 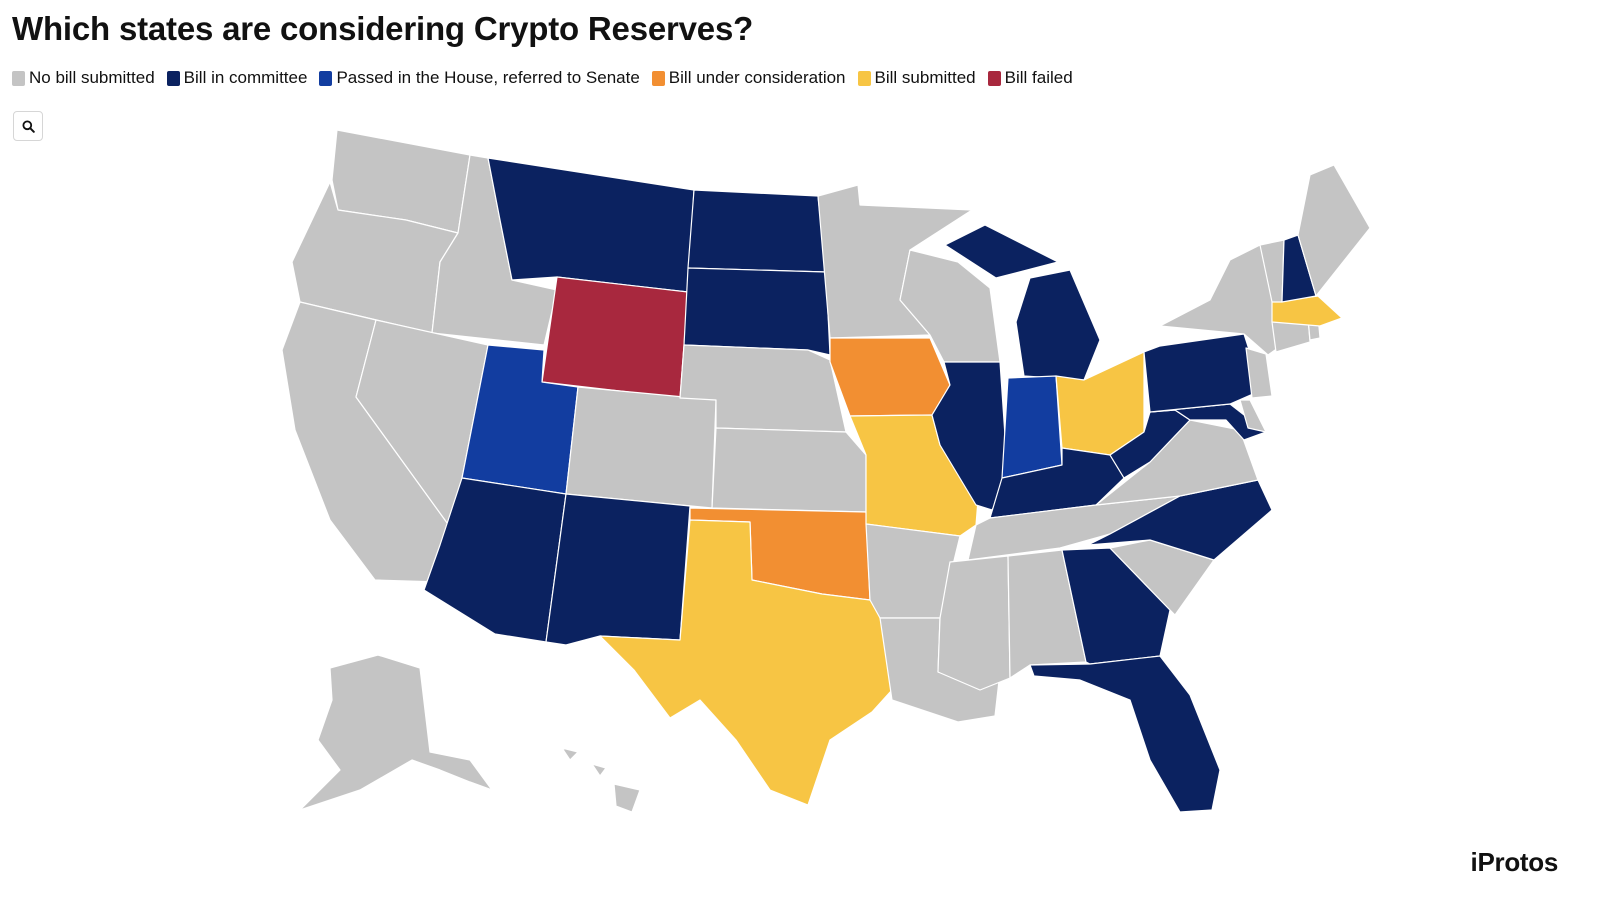 I want to click on legend-label: Passed in the House, referred to Senate, so click(x=488, y=77).